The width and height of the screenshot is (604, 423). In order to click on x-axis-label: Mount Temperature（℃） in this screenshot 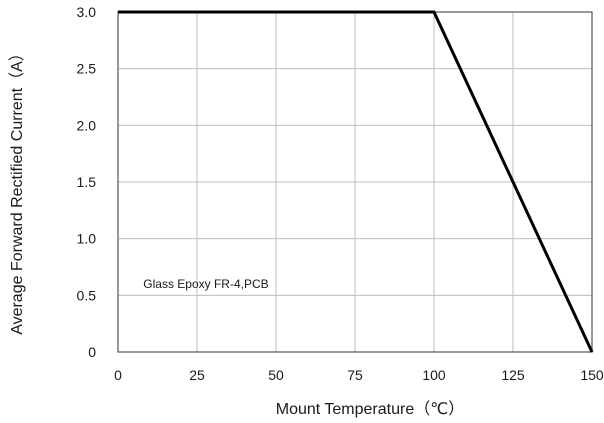, I will do `click(370, 409)`.